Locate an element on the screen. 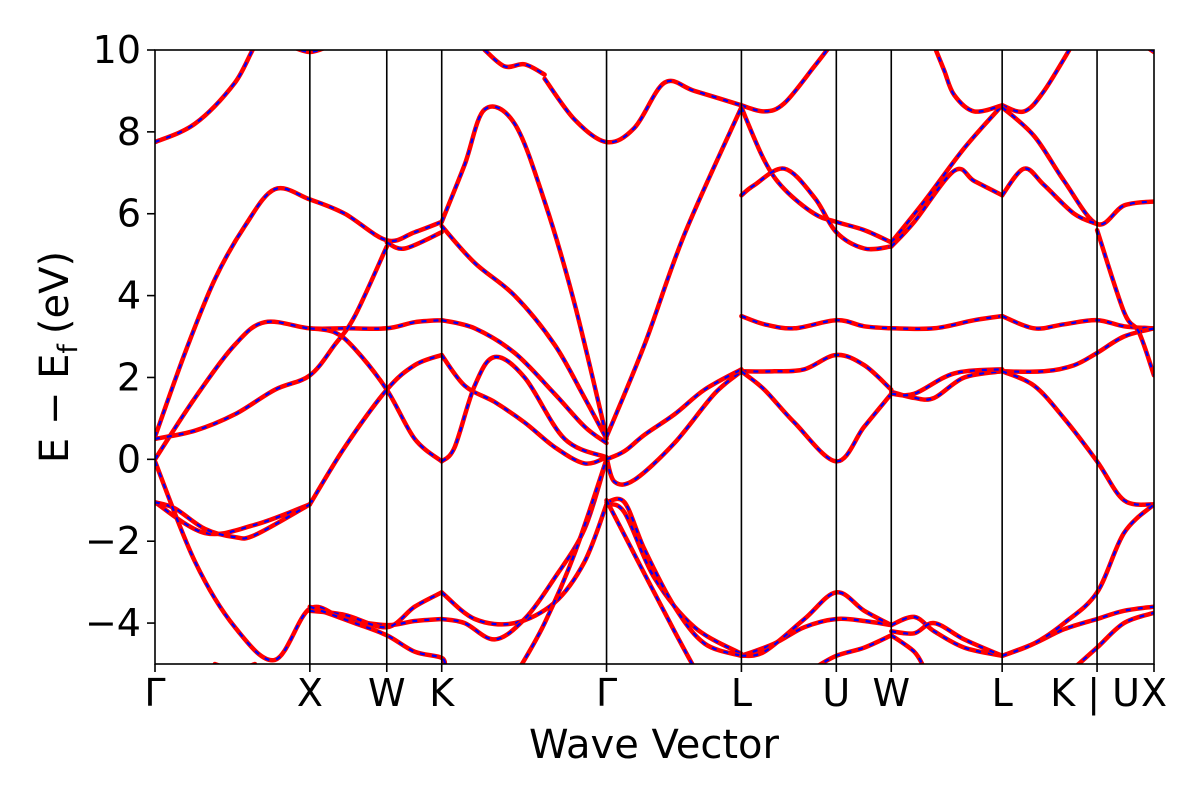 The image size is (1200, 800). y-tick-label: 0 is located at coordinates (129, 459).